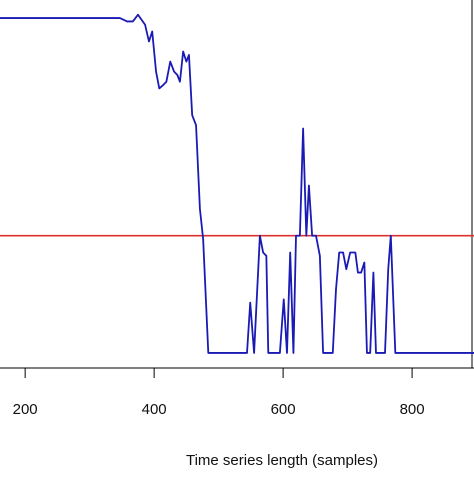  Describe the element at coordinates (282, 460) in the screenshot. I see `x-axis-label: Time series length (samples)` at that location.